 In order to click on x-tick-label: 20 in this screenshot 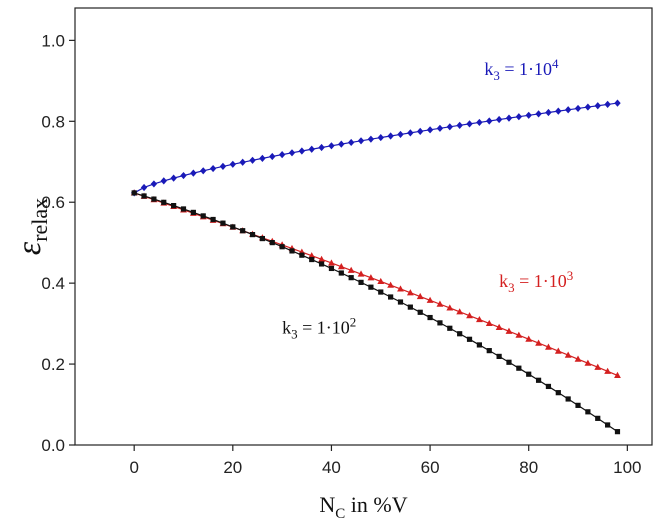, I will do `click(232, 467)`.